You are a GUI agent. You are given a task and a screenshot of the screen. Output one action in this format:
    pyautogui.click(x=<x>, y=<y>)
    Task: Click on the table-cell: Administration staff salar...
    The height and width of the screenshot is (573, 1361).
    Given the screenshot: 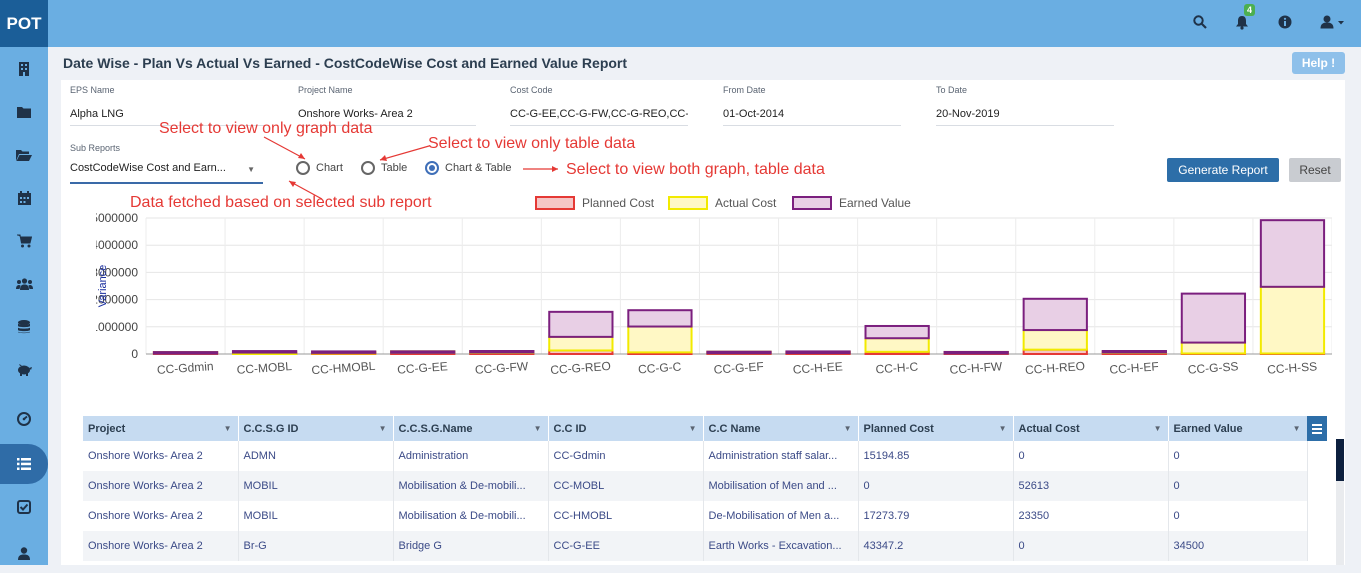 What is the action you would take?
    pyautogui.click(x=781, y=456)
    